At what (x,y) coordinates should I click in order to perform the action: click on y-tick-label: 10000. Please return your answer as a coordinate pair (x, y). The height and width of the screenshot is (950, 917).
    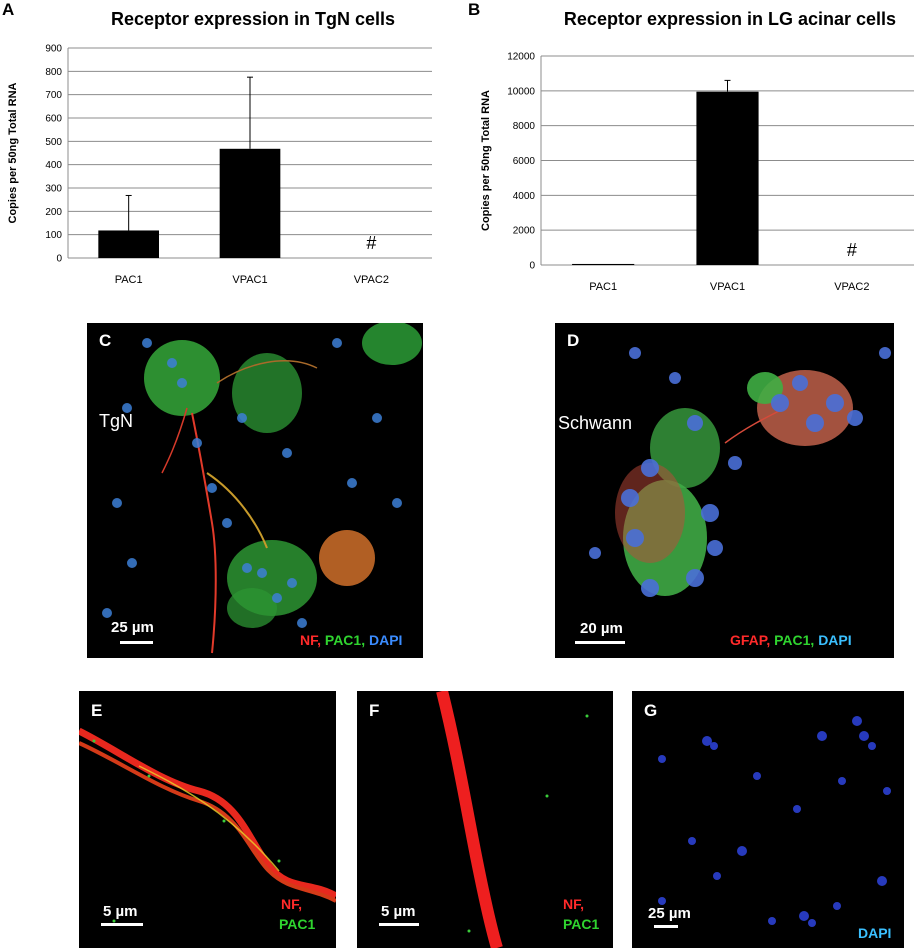
    Looking at the image, I should click on (521, 91).